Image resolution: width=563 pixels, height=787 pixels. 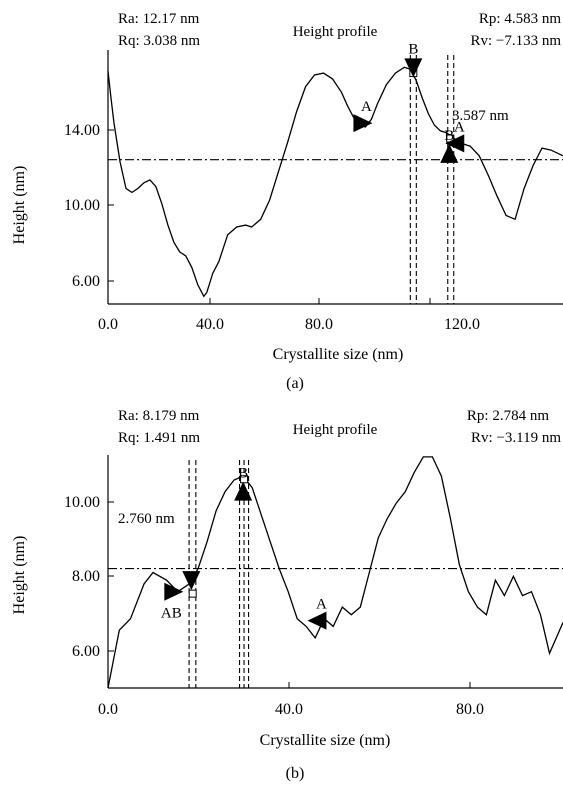 What do you see at coordinates (432, 179) in the screenshot?
I see `cursor-lines` at bounding box center [432, 179].